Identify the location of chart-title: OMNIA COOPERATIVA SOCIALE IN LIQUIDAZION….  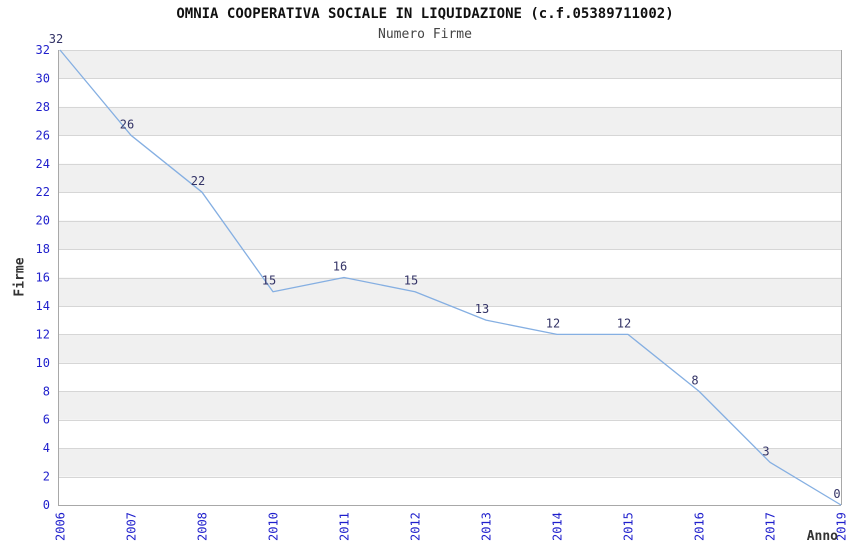
(425, 14).